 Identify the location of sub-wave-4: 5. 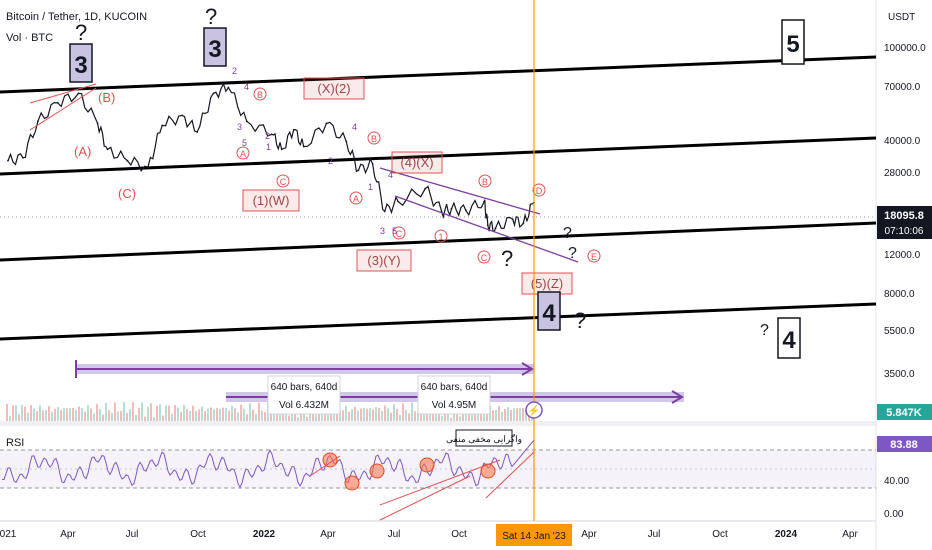
(244, 143).